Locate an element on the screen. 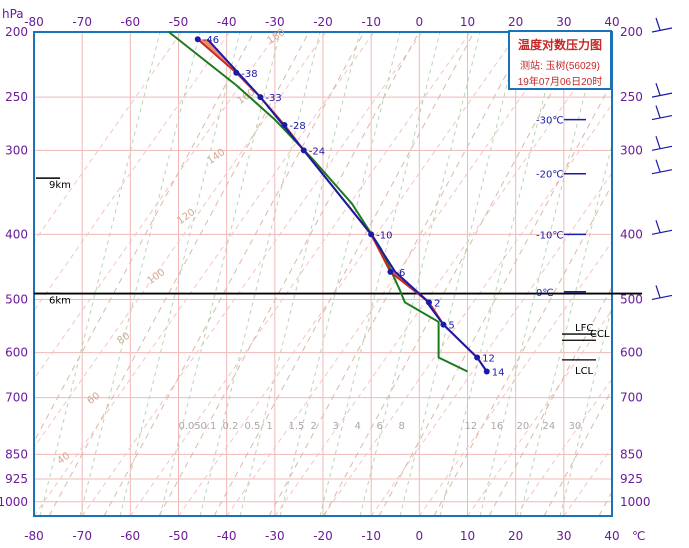  height-mark-label: 6km is located at coordinates (60, 301).